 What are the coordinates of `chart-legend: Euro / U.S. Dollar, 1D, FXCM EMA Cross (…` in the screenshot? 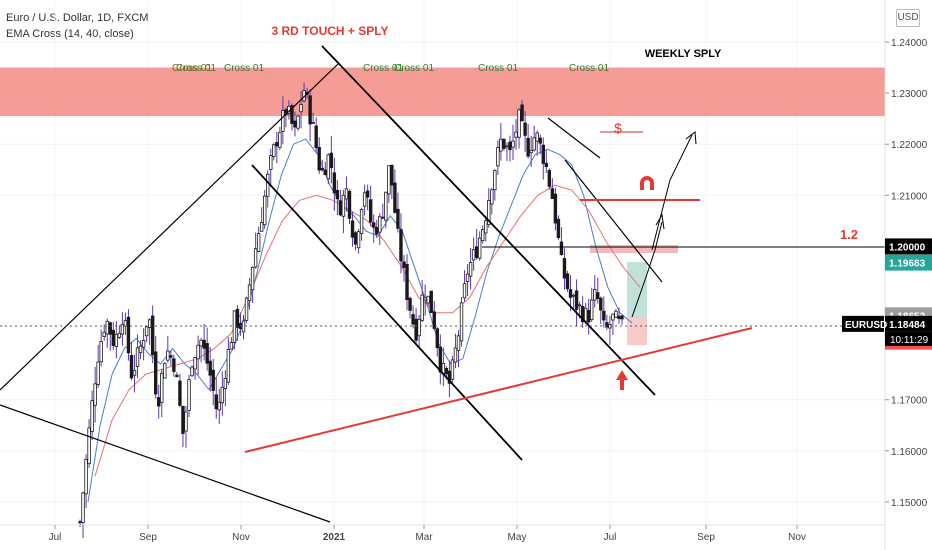 It's located at (77, 26).